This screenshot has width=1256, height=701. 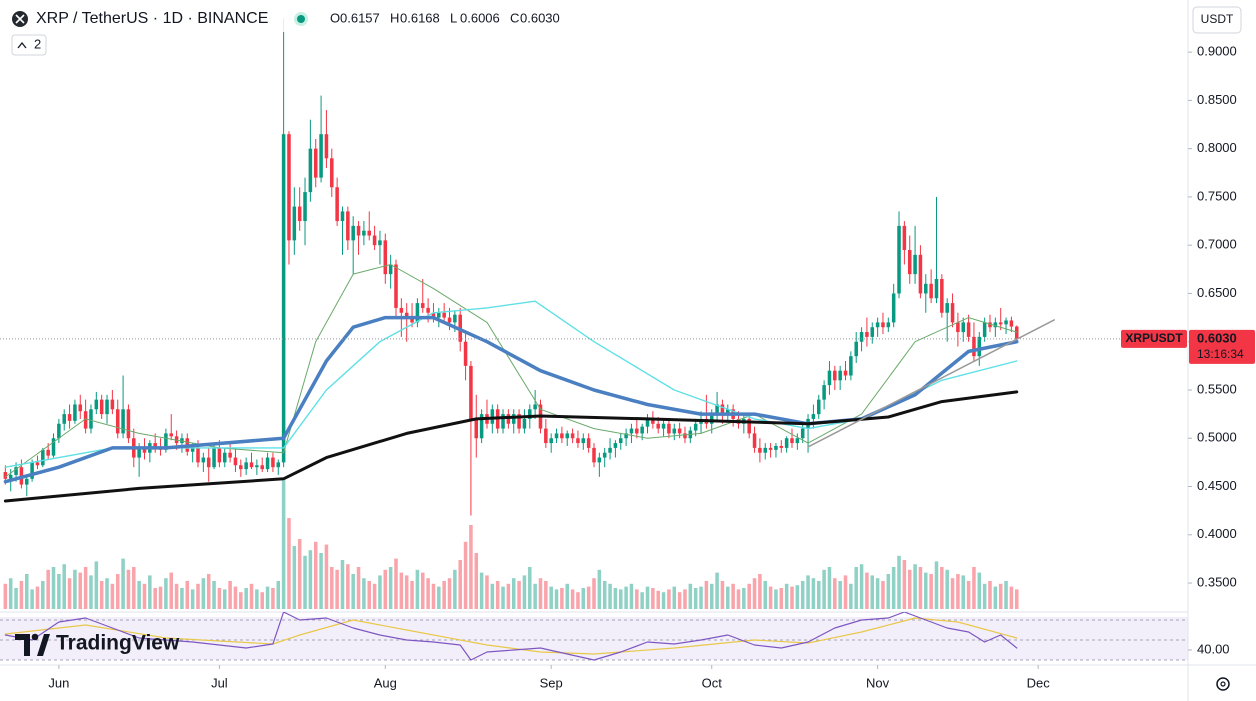 I want to click on moving-average, so click(x=511, y=446).